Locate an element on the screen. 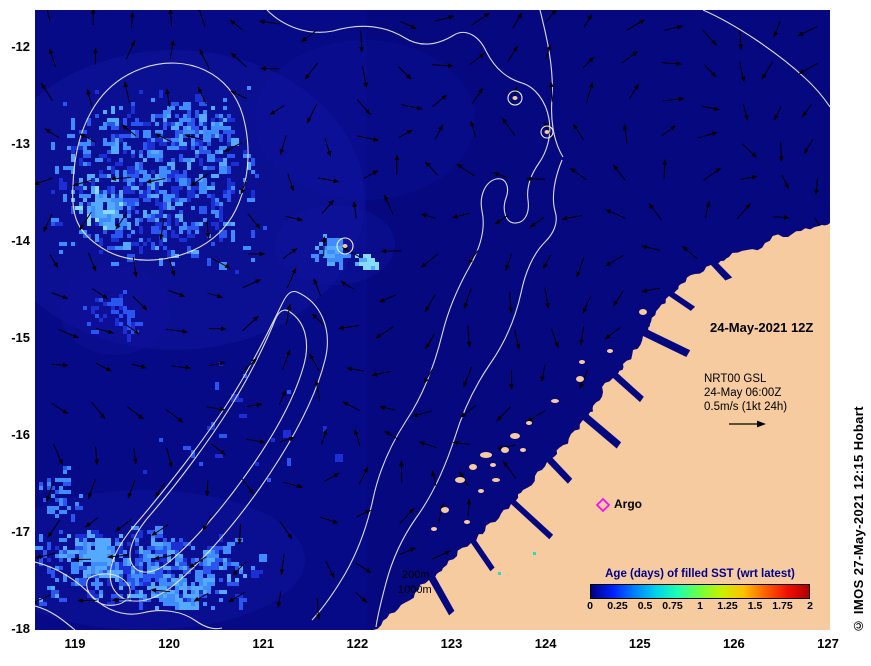 Image resolution: width=871 pixels, height=666 pixels. colorbar-tick-label: 1.75 is located at coordinates (782, 606).